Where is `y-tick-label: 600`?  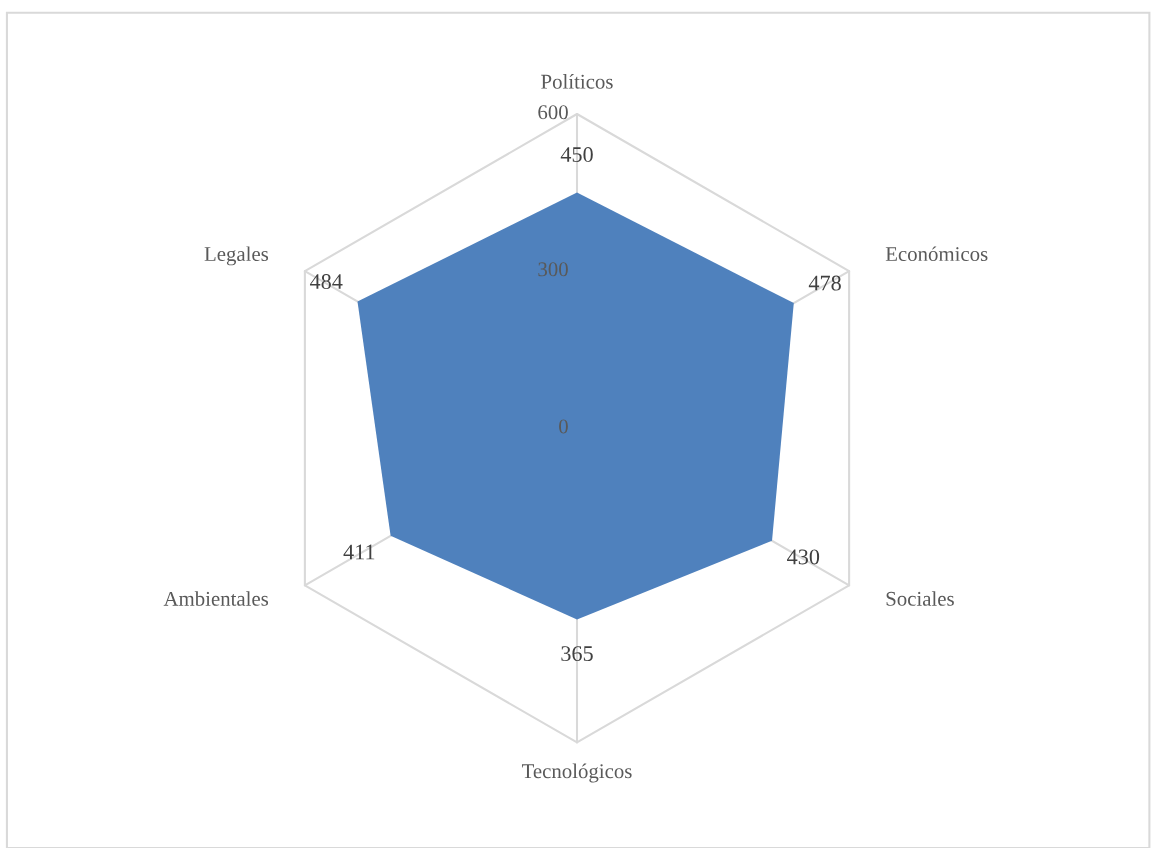
y-tick-label: 600 is located at coordinates (553, 112).